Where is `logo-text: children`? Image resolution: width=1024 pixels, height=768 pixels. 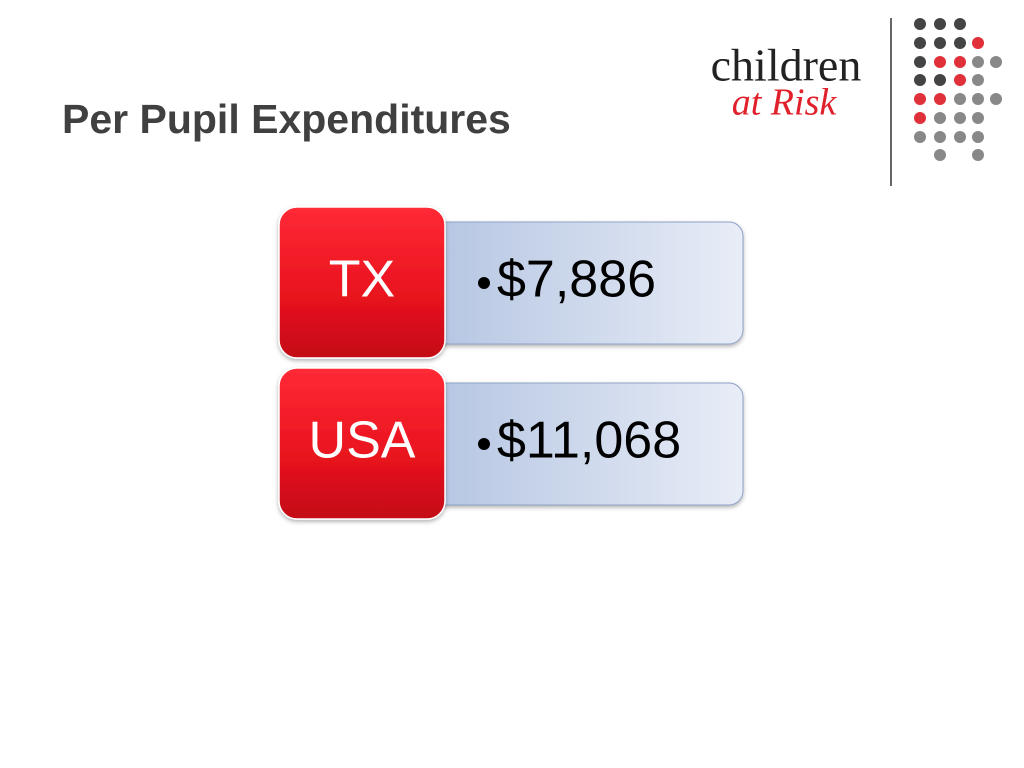
logo-text: children is located at coordinates (786, 65).